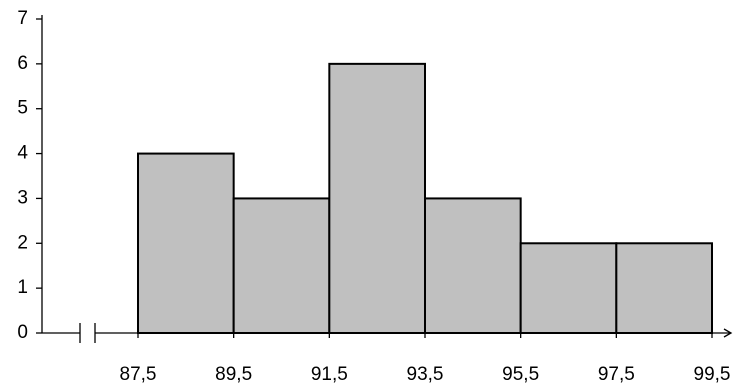  What do you see at coordinates (22, 242) in the screenshot?
I see `y-tick-label: 2` at bounding box center [22, 242].